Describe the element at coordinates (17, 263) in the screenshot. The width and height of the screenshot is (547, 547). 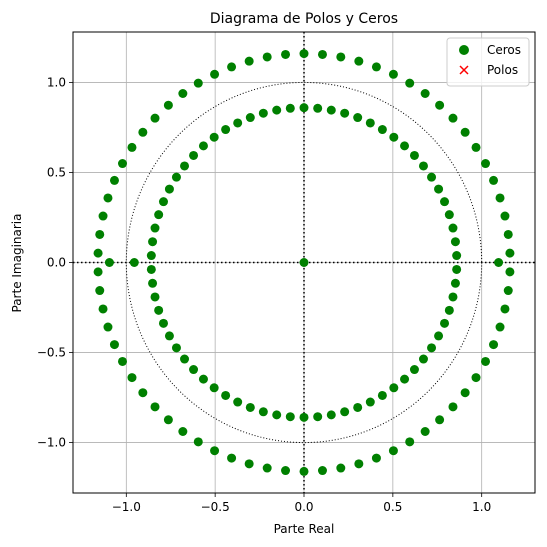
I see `y-axis-title: Parte Imaginaria` at that location.